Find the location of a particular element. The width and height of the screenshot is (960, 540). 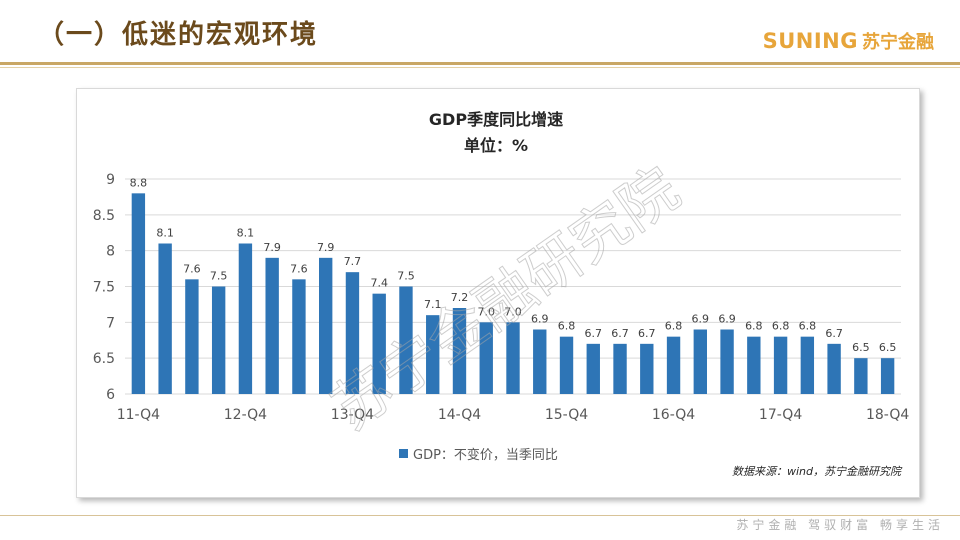

y-tick-label: 6.5 is located at coordinates (104, 359).